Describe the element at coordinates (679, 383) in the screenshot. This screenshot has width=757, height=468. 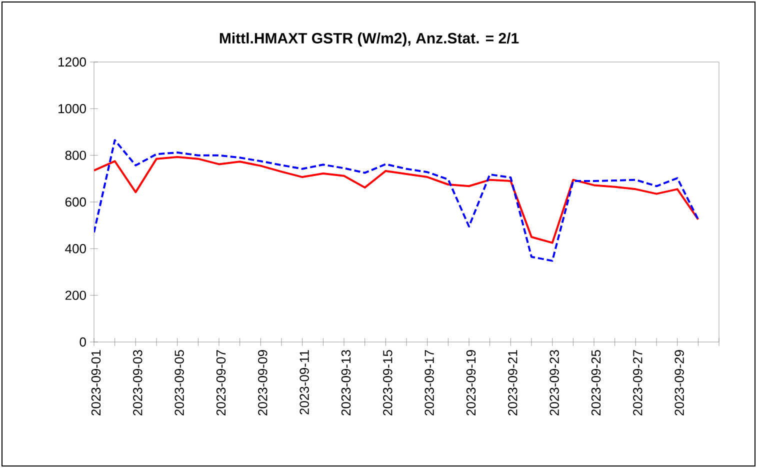
I see `x-tick-label: 2023-09-29` at that location.